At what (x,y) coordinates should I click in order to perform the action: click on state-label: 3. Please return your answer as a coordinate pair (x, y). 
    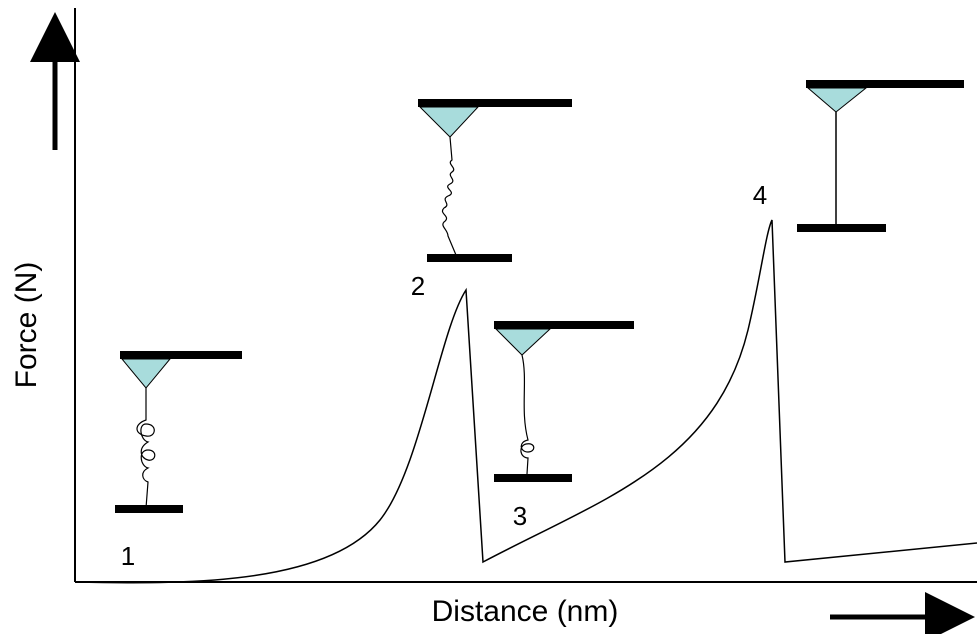
    Looking at the image, I should click on (520, 516).